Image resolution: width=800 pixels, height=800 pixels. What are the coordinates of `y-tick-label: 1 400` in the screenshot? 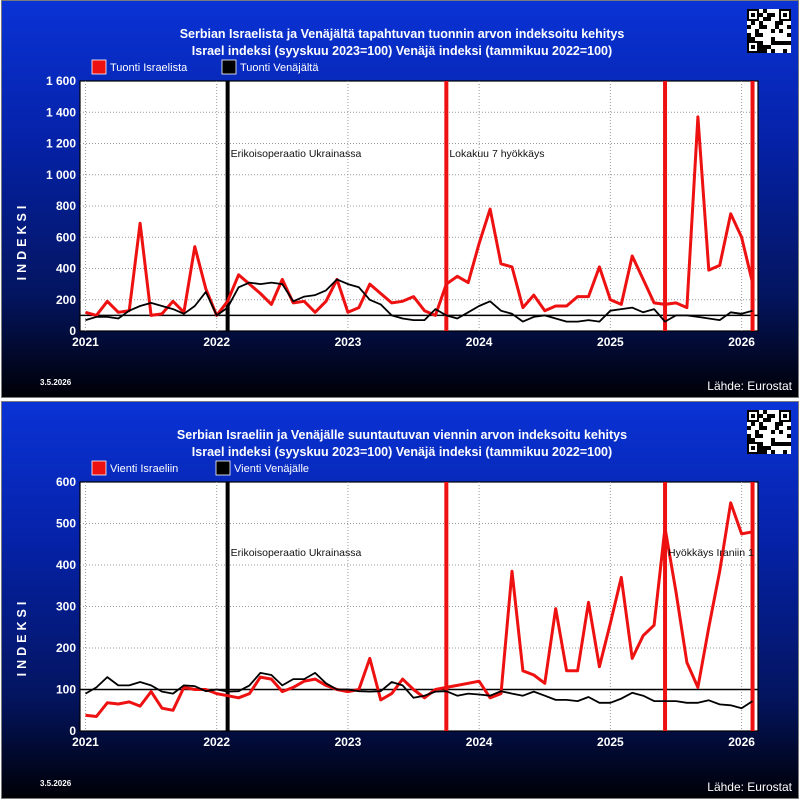 It's located at (61, 112).